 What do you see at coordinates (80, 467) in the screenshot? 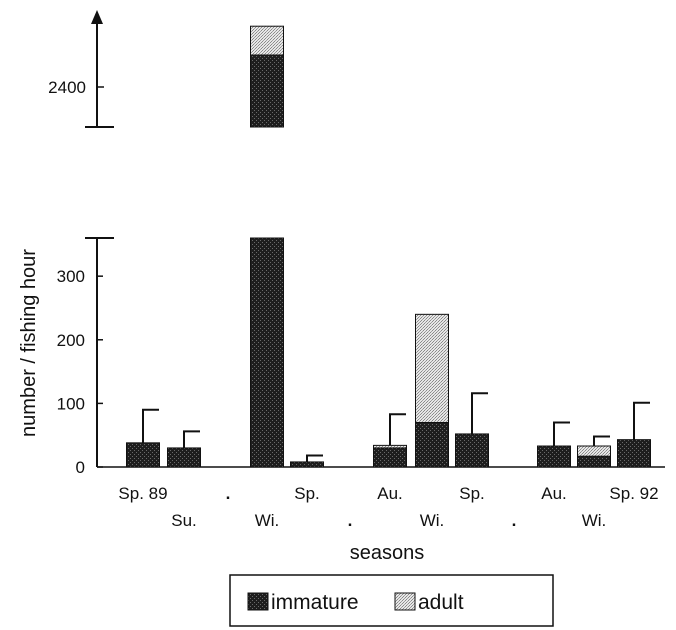
I see `y-tick-label: 0` at bounding box center [80, 467].